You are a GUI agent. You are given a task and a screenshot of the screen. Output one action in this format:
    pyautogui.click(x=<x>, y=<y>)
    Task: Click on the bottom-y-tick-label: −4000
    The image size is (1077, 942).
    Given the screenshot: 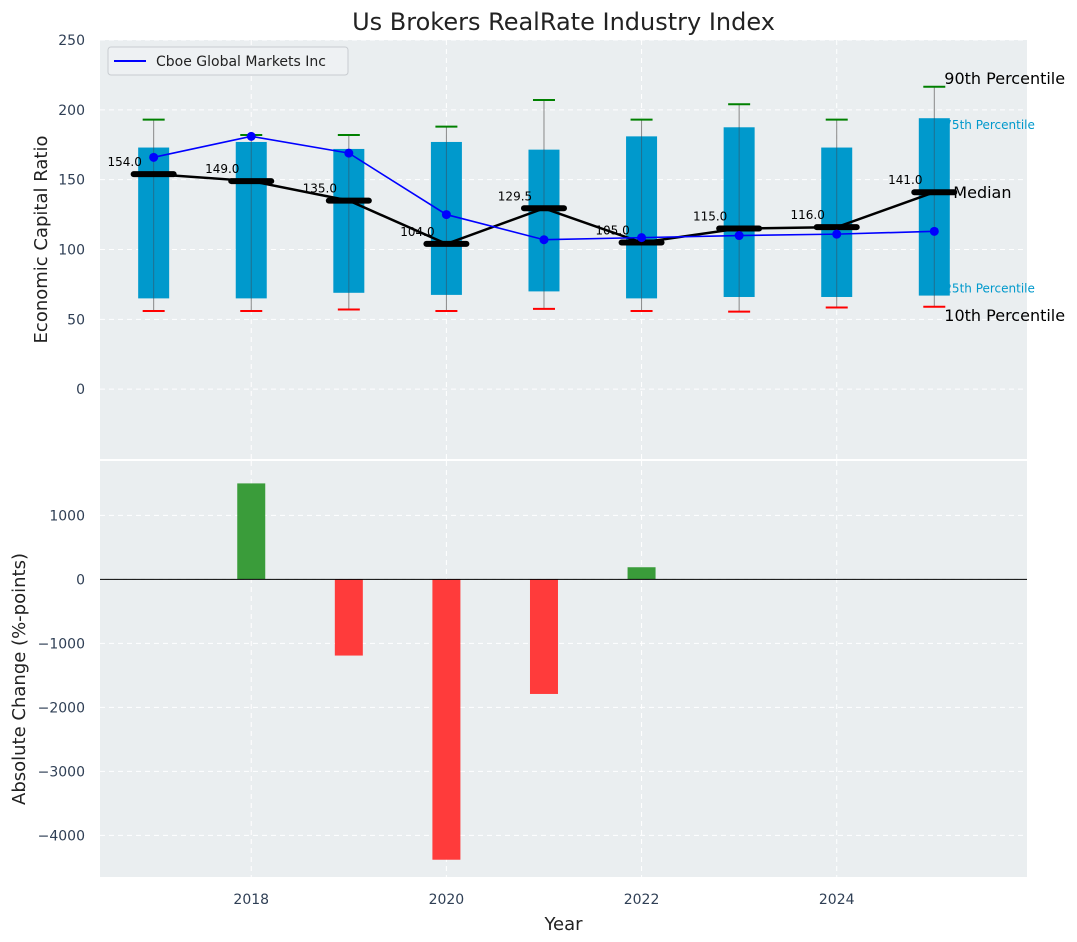 What is the action you would take?
    pyautogui.click(x=61, y=836)
    